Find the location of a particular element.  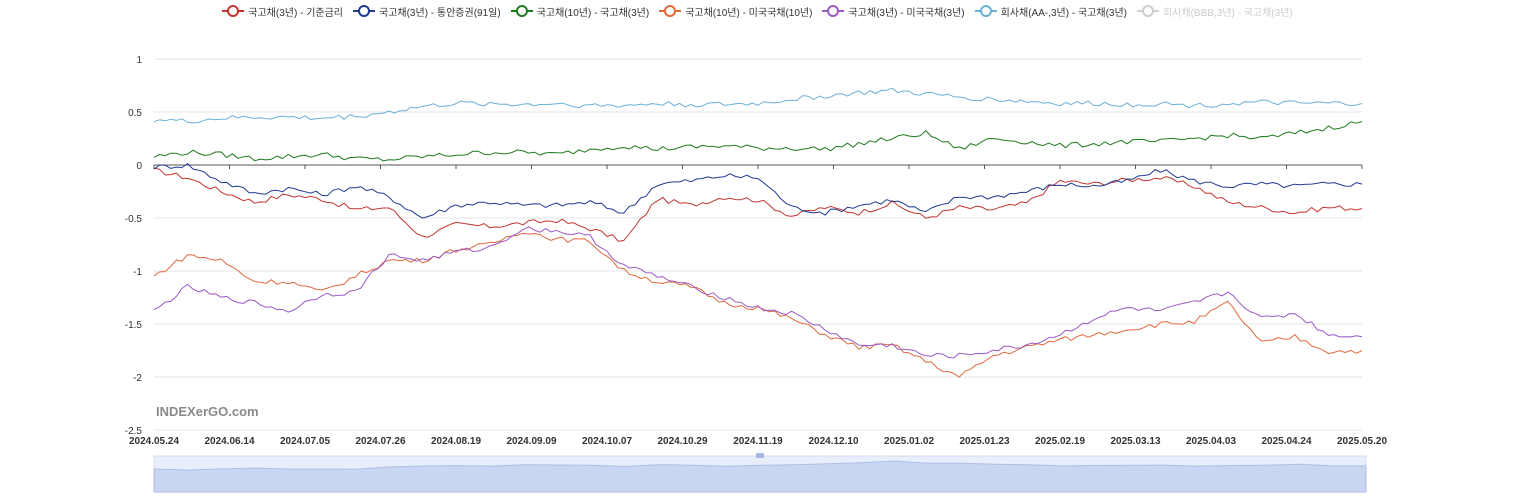

legend-item-3: 국고채(10년) - 국고채(3년) is located at coordinates (580, 11).